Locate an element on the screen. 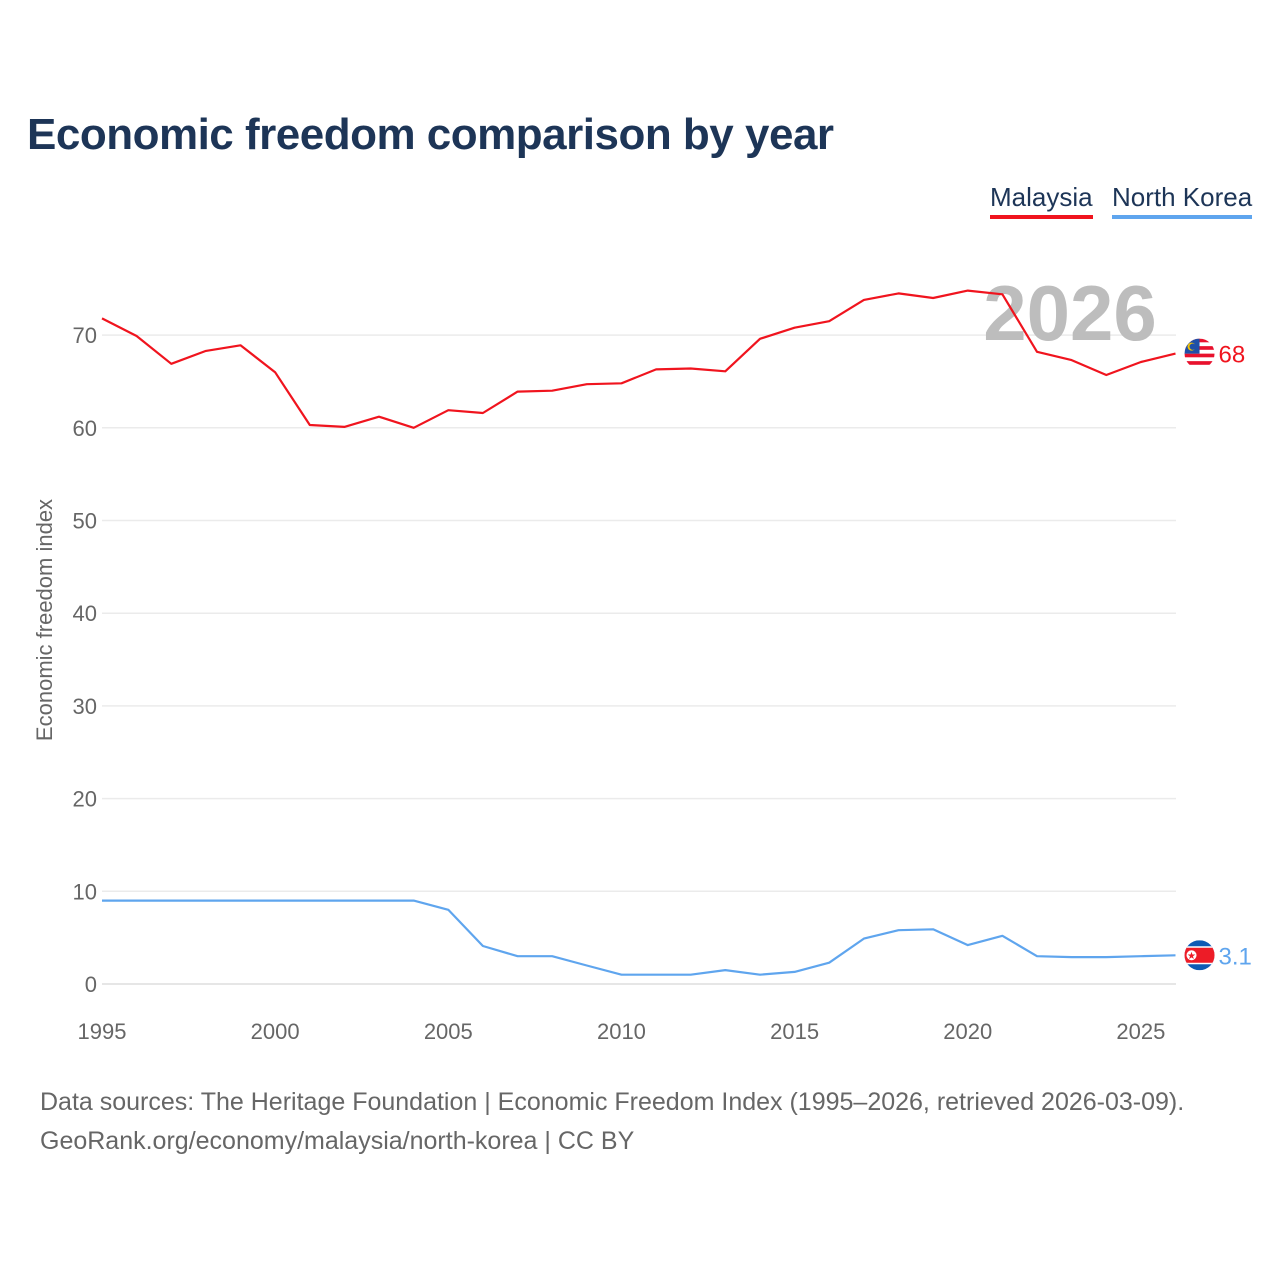  end-value-label: 68 is located at coordinates (1232, 355).